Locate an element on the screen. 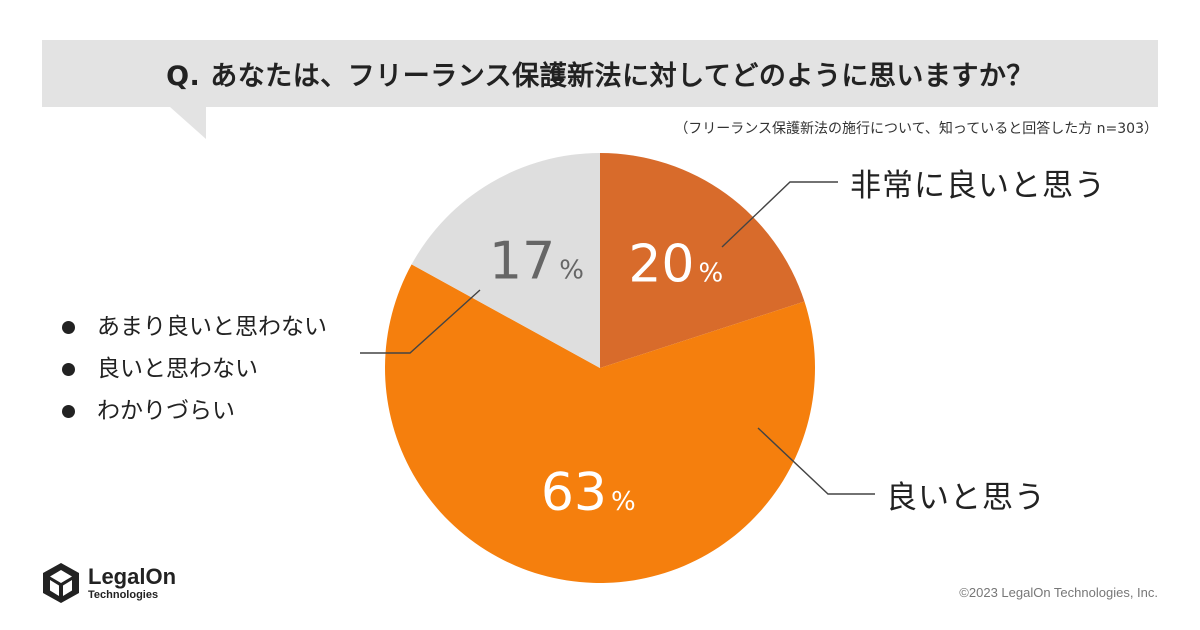  other-answers-list: あまり良いと思わない 良いと思わない わかりづらい is located at coordinates (194, 369).